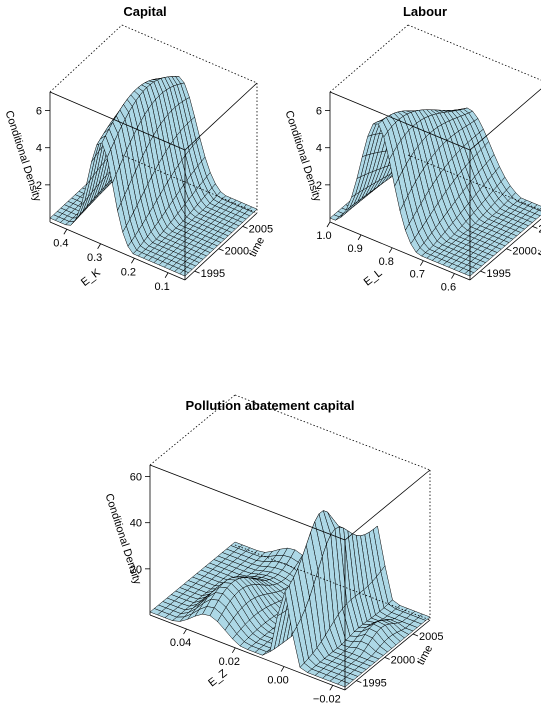 This screenshot has height=715, width=541. Describe the element at coordinates (218, 678) in the screenshot. I see `x-axis-label: E_Z` at that location.